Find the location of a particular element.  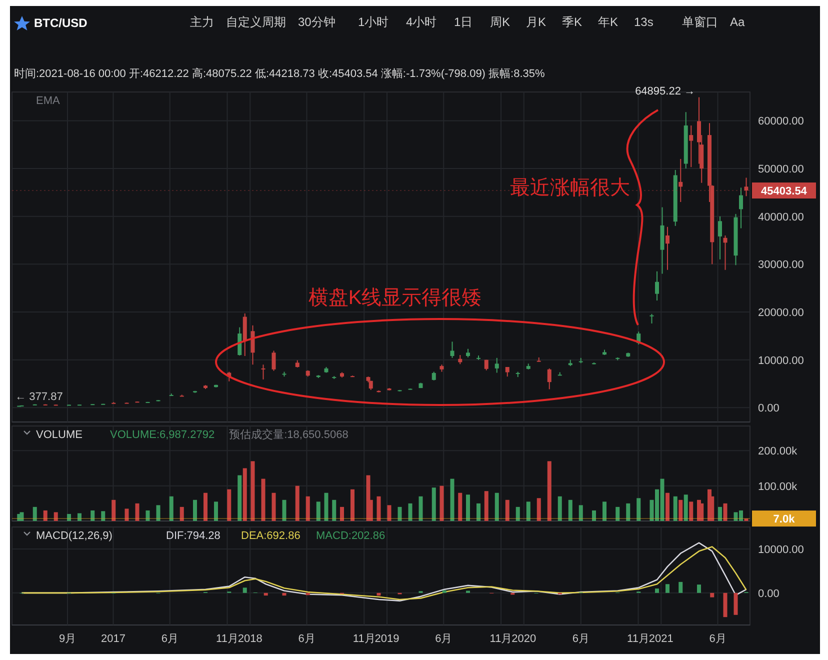

chart-title: MACD(12,26,9) is located at coordinates (74, 536).